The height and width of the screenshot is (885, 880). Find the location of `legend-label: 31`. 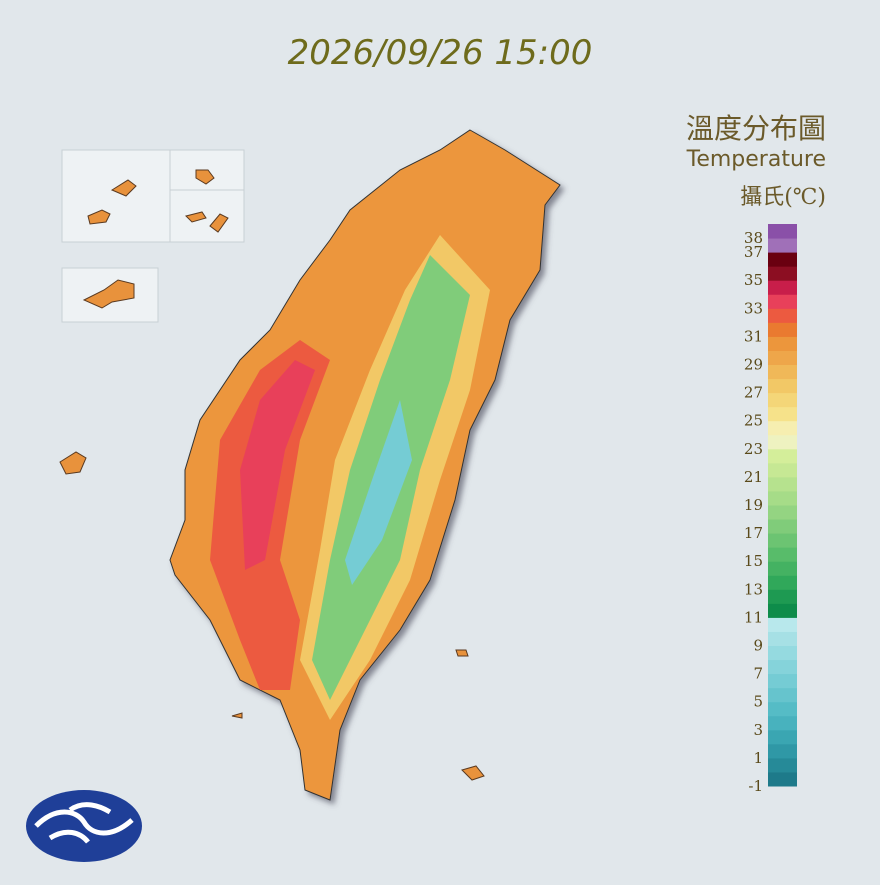

legend-label: 31 is located at coordinates (753, 336).